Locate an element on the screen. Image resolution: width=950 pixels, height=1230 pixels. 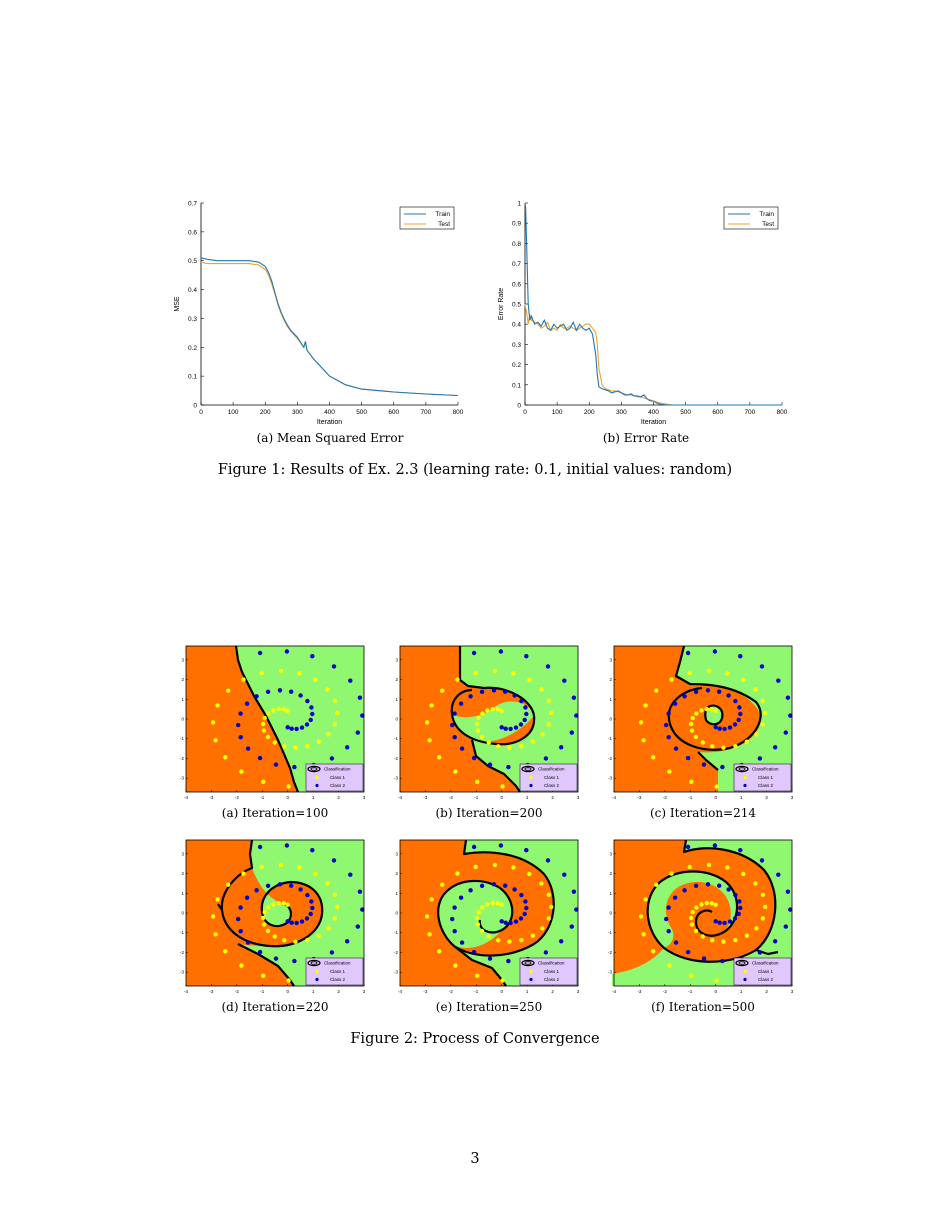
series-line-train is located at coordinates (329, 327).